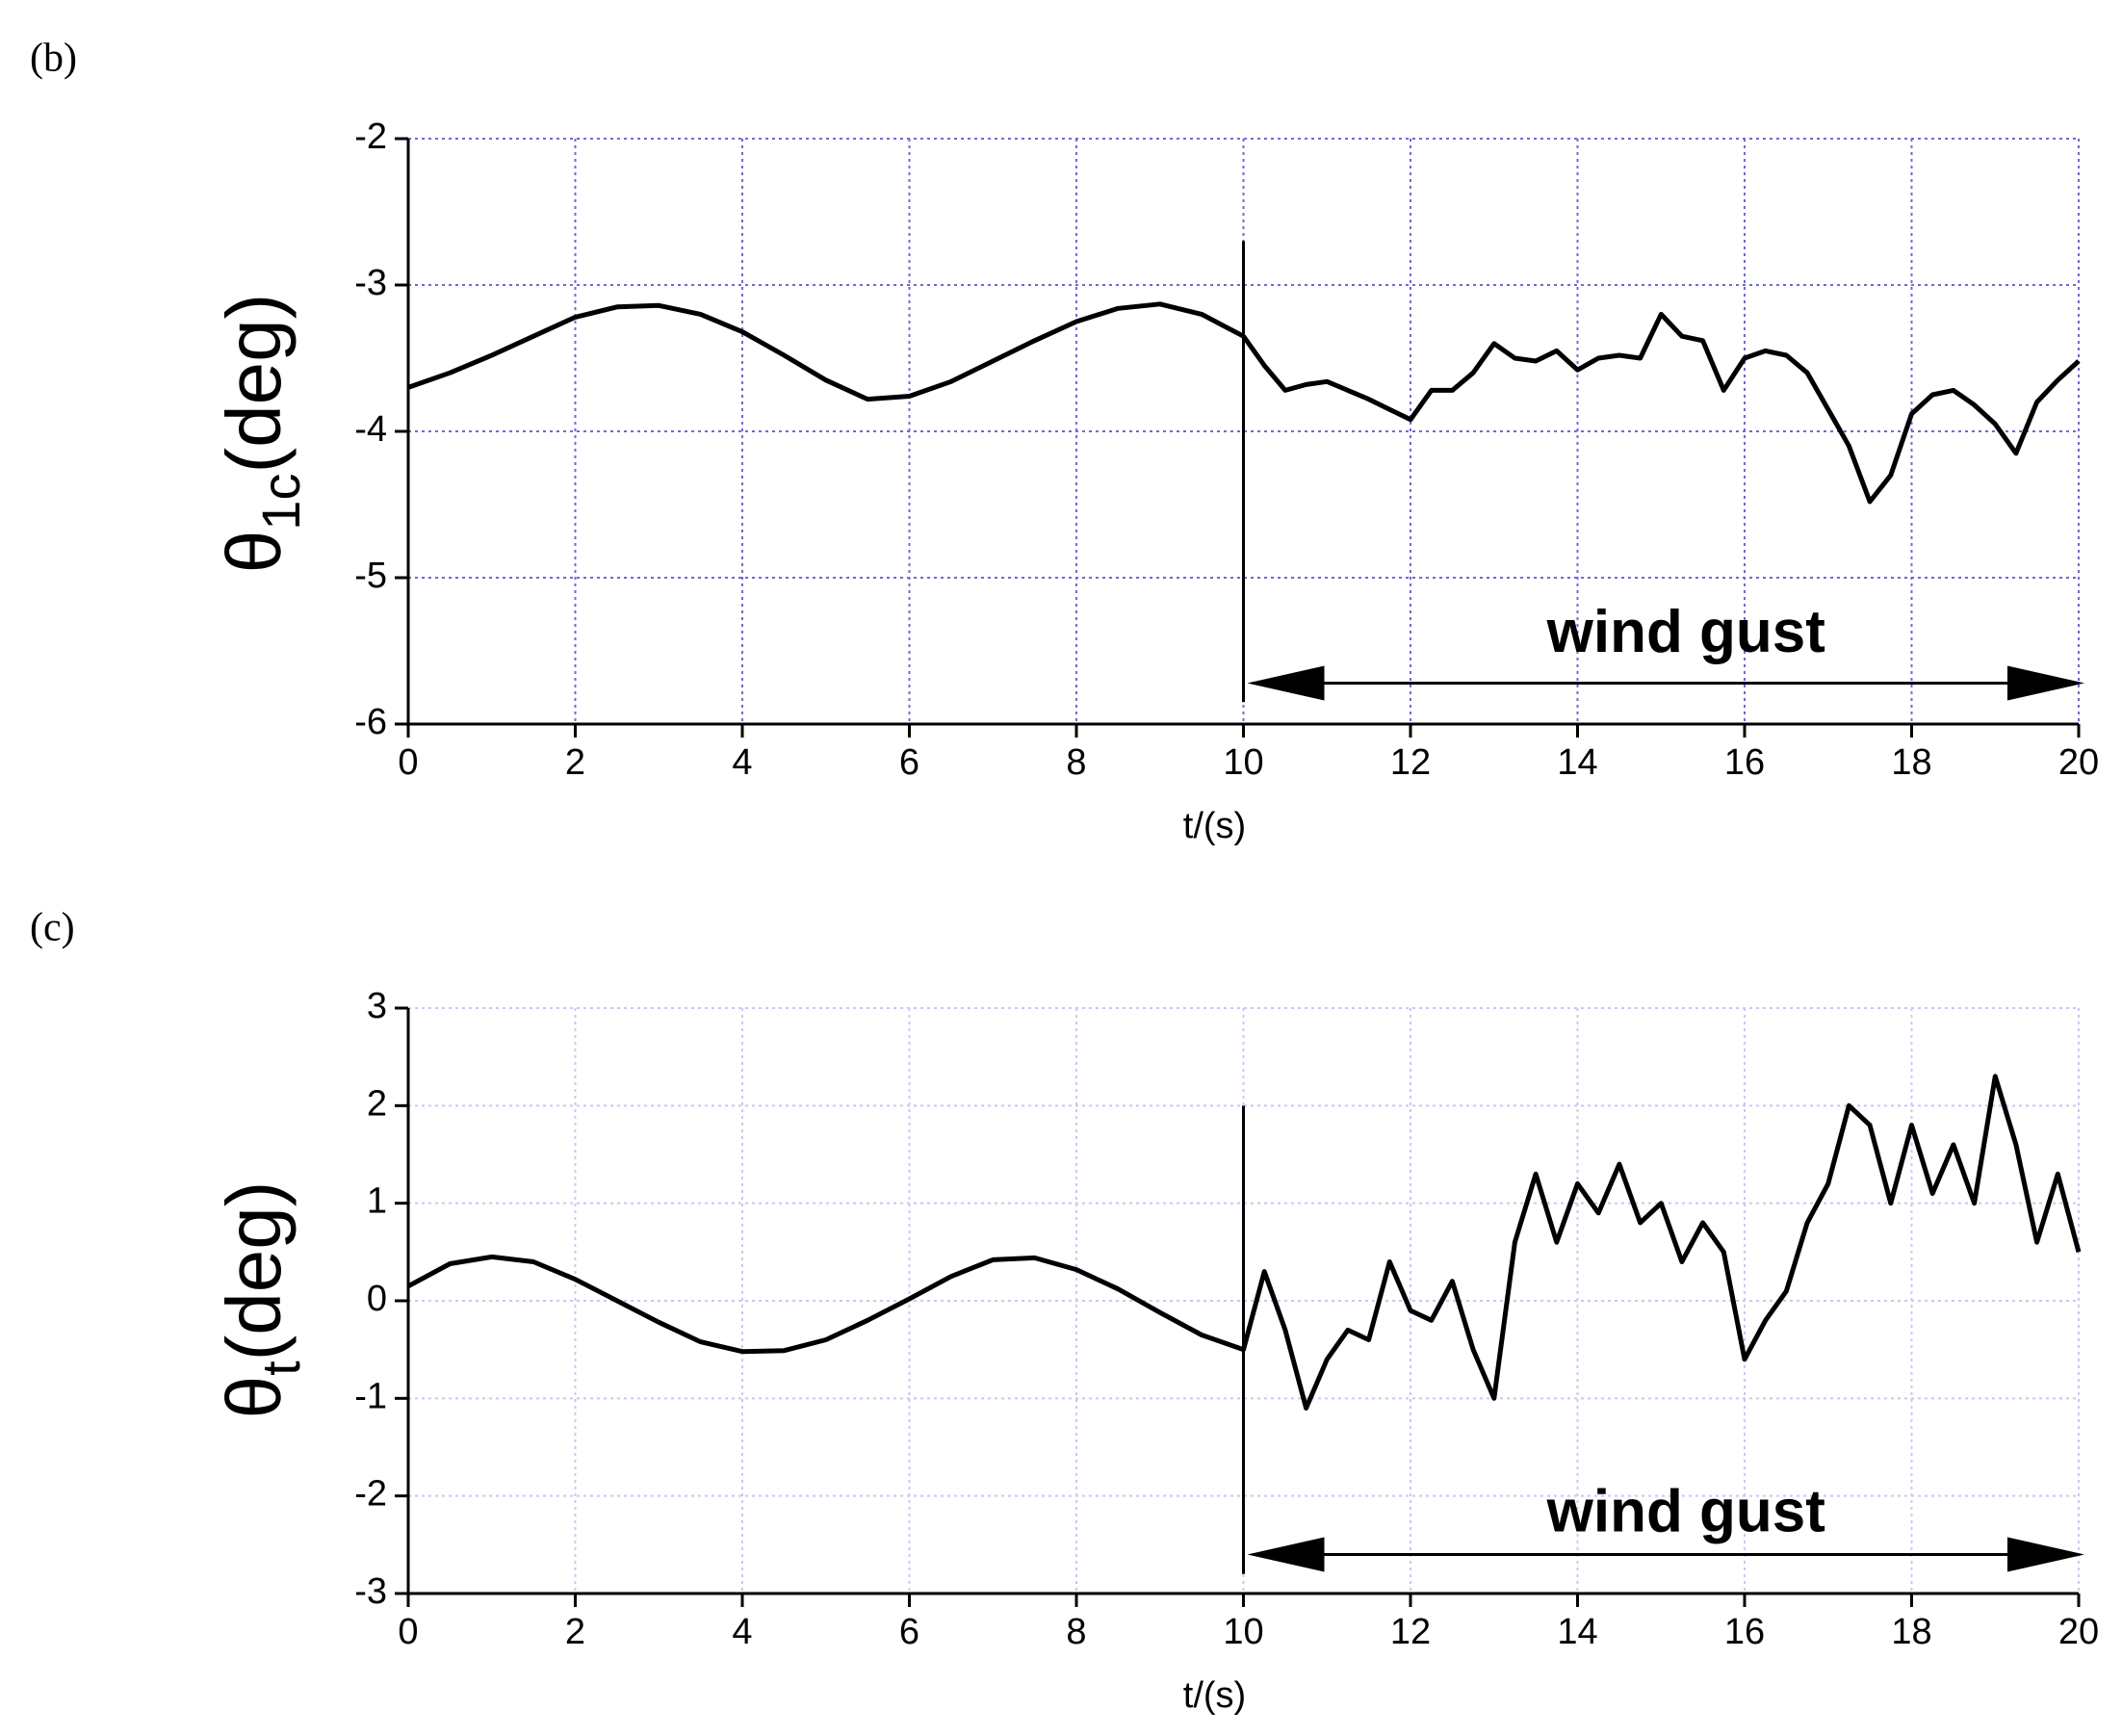 The height and width of the screenshot is (1736, 2122). What do you see at coordinates (370, 1396) in the screenshot?
I see `y-tick-label: -1` at bounding box center [370, 1396].